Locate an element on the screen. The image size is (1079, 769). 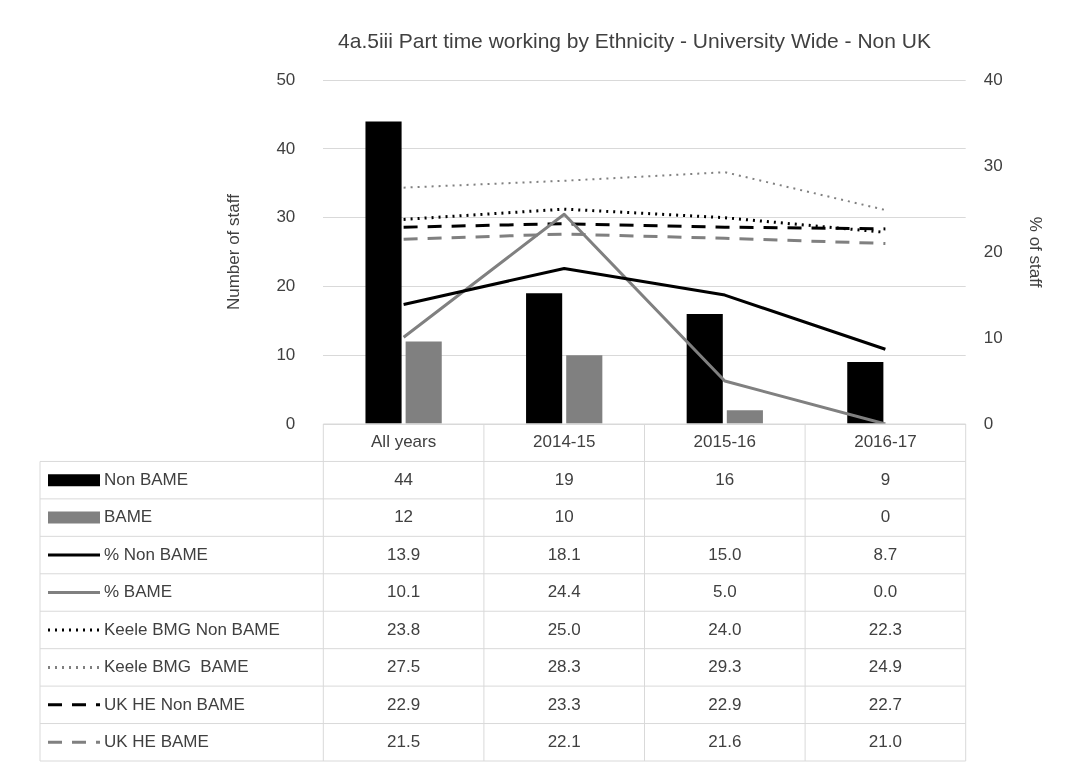
data-label: 0 is located at coordinates (885, 517).